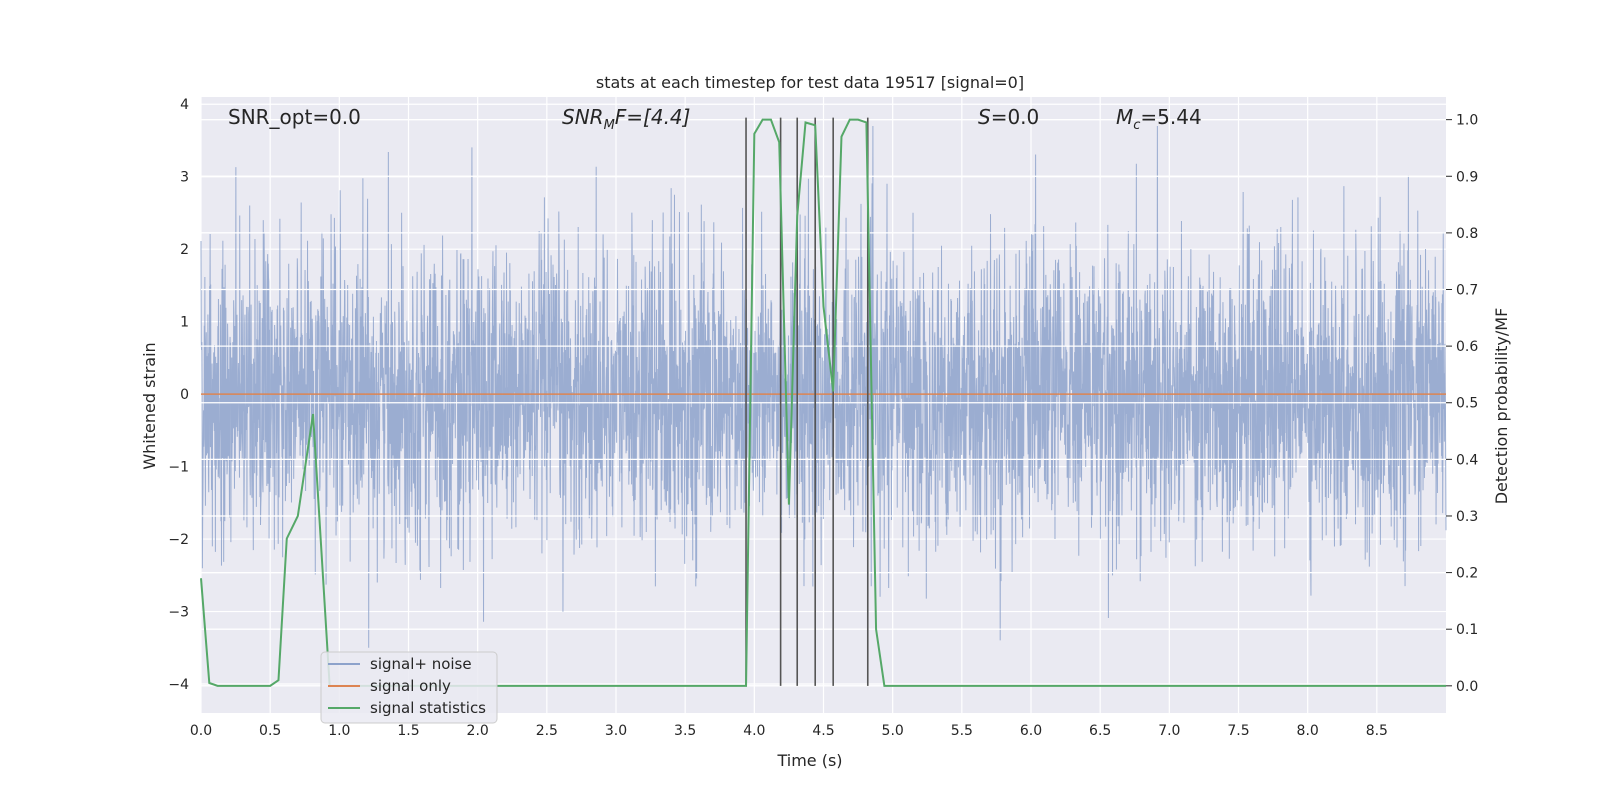 The width and height of the screenshot is (1600, 800). Describe the element at coordinates (184, 178) in the screenshot. I see `y-tick-label: 3` at that location.